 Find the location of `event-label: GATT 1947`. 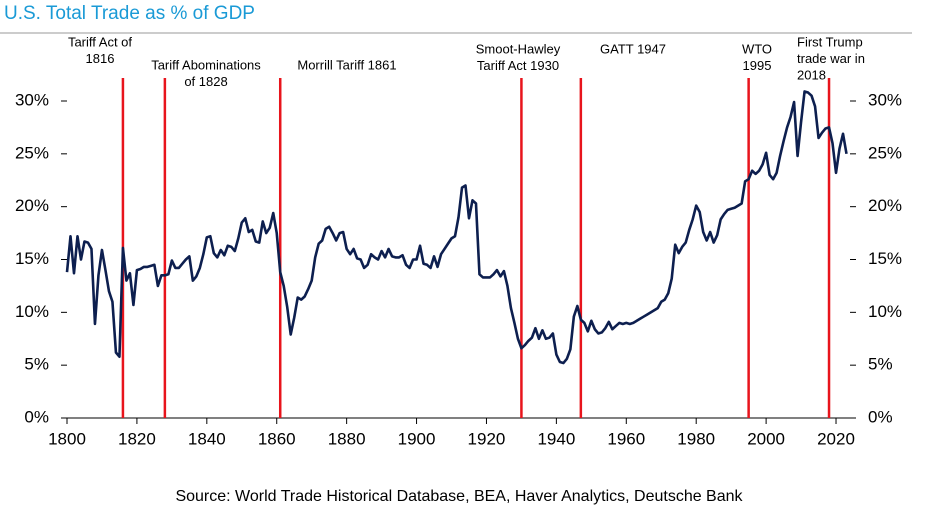

event-label: GATT 1947 is located at coordinates (633, 48).